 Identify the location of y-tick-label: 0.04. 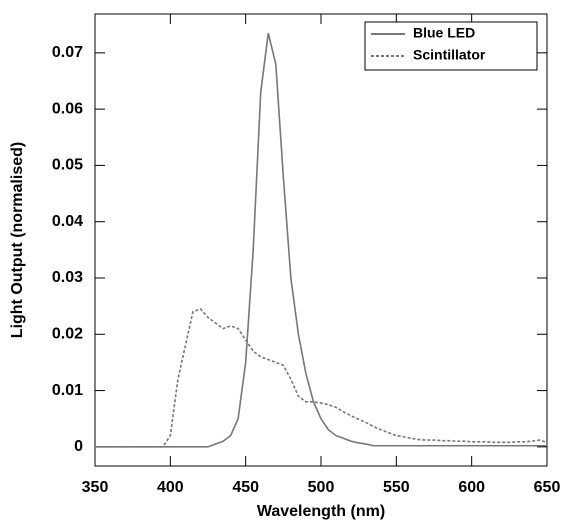
(67, 221).